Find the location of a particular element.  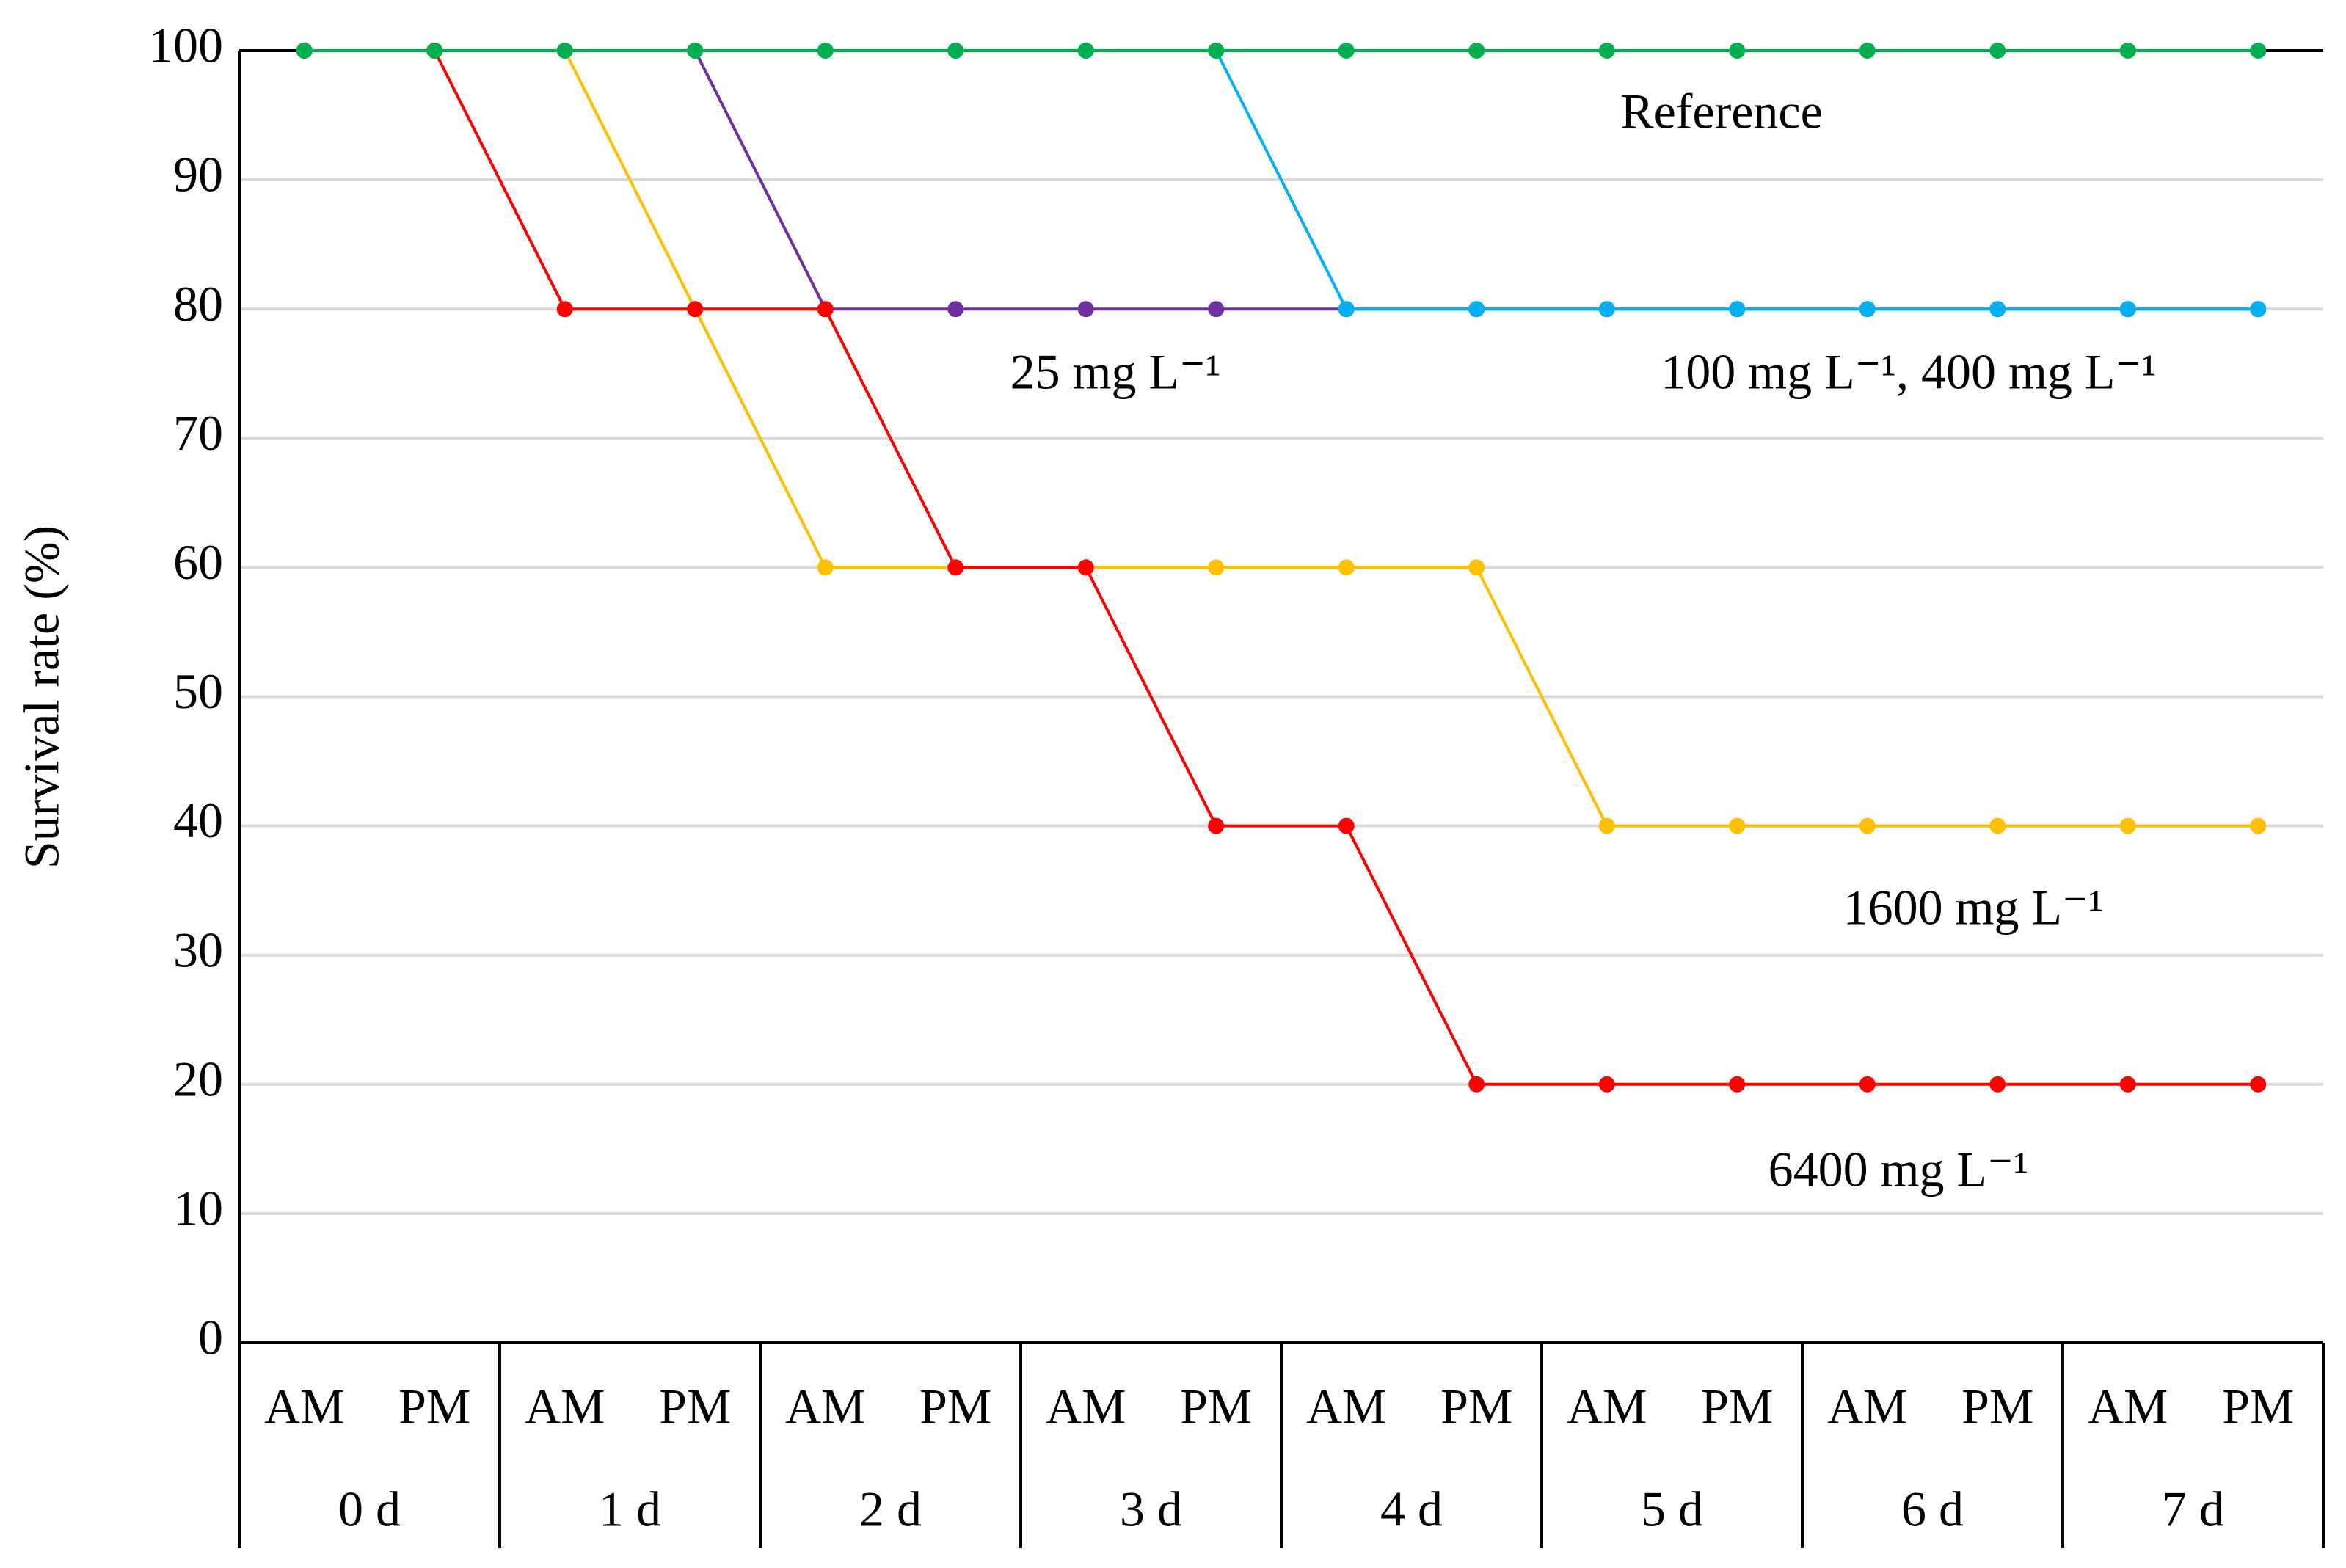

y-tick-label: 10 is located at coordinates (198, 1208).